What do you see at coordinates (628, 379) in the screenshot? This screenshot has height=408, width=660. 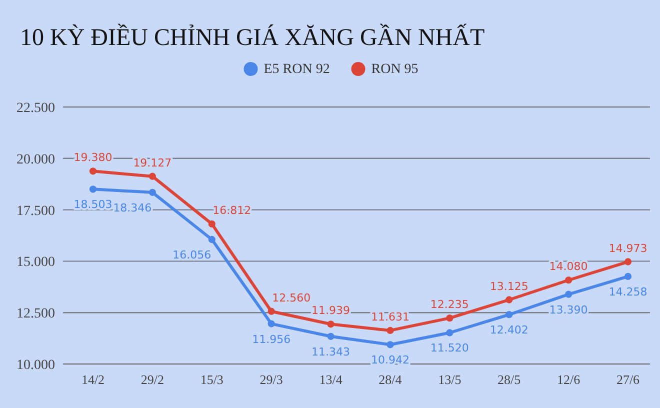 I see `x-tick-label: 27/6` at bounding box center [628, 379].